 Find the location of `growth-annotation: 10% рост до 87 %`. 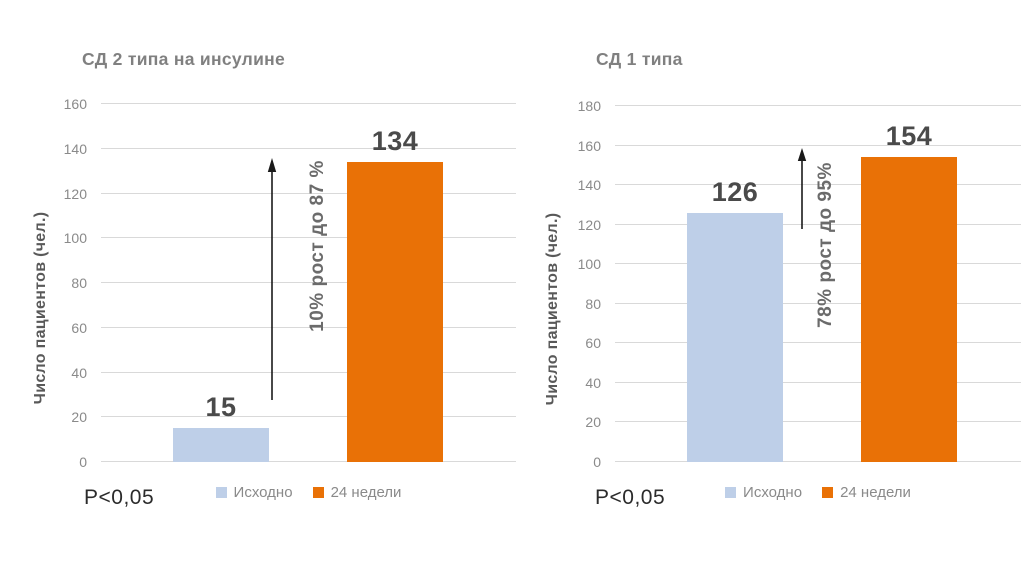

growth-annotation: 10% рост до 87 % is located at coordinates (317, 246).